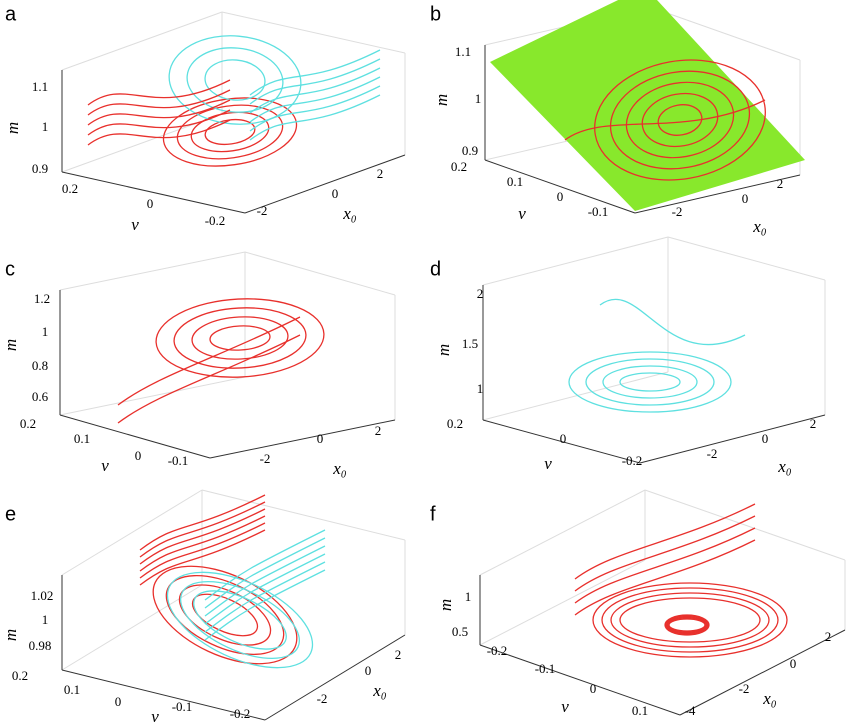 This screenshot has width=850, height=726. I want to click on z-tick-label: 0.6, so click(40, 396).